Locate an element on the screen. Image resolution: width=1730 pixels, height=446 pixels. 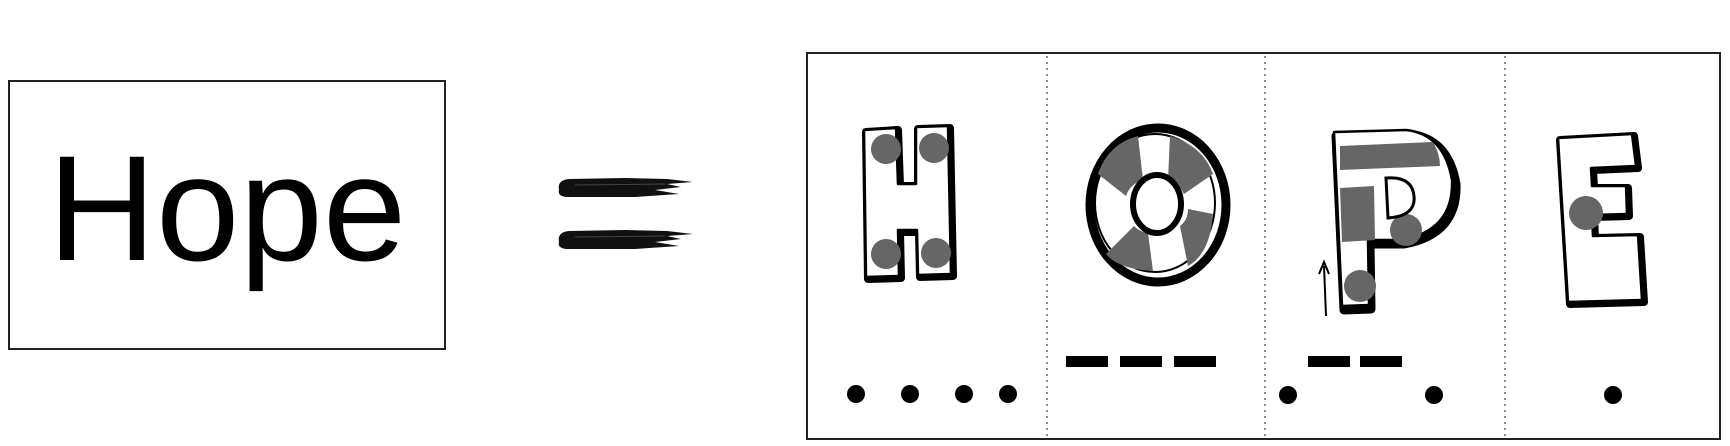
brush-equals-icon is located at coordinates (625, 215).